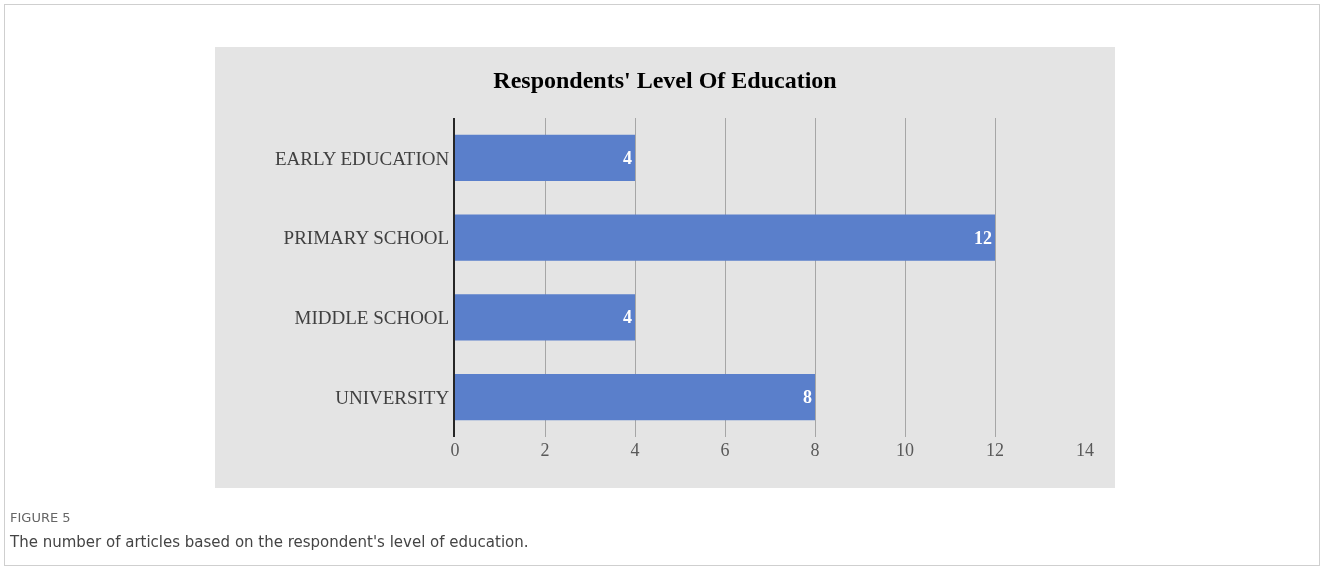 This screenshot has width=1326, height=572. I want to click on data-label: 12, so click(983, 237).